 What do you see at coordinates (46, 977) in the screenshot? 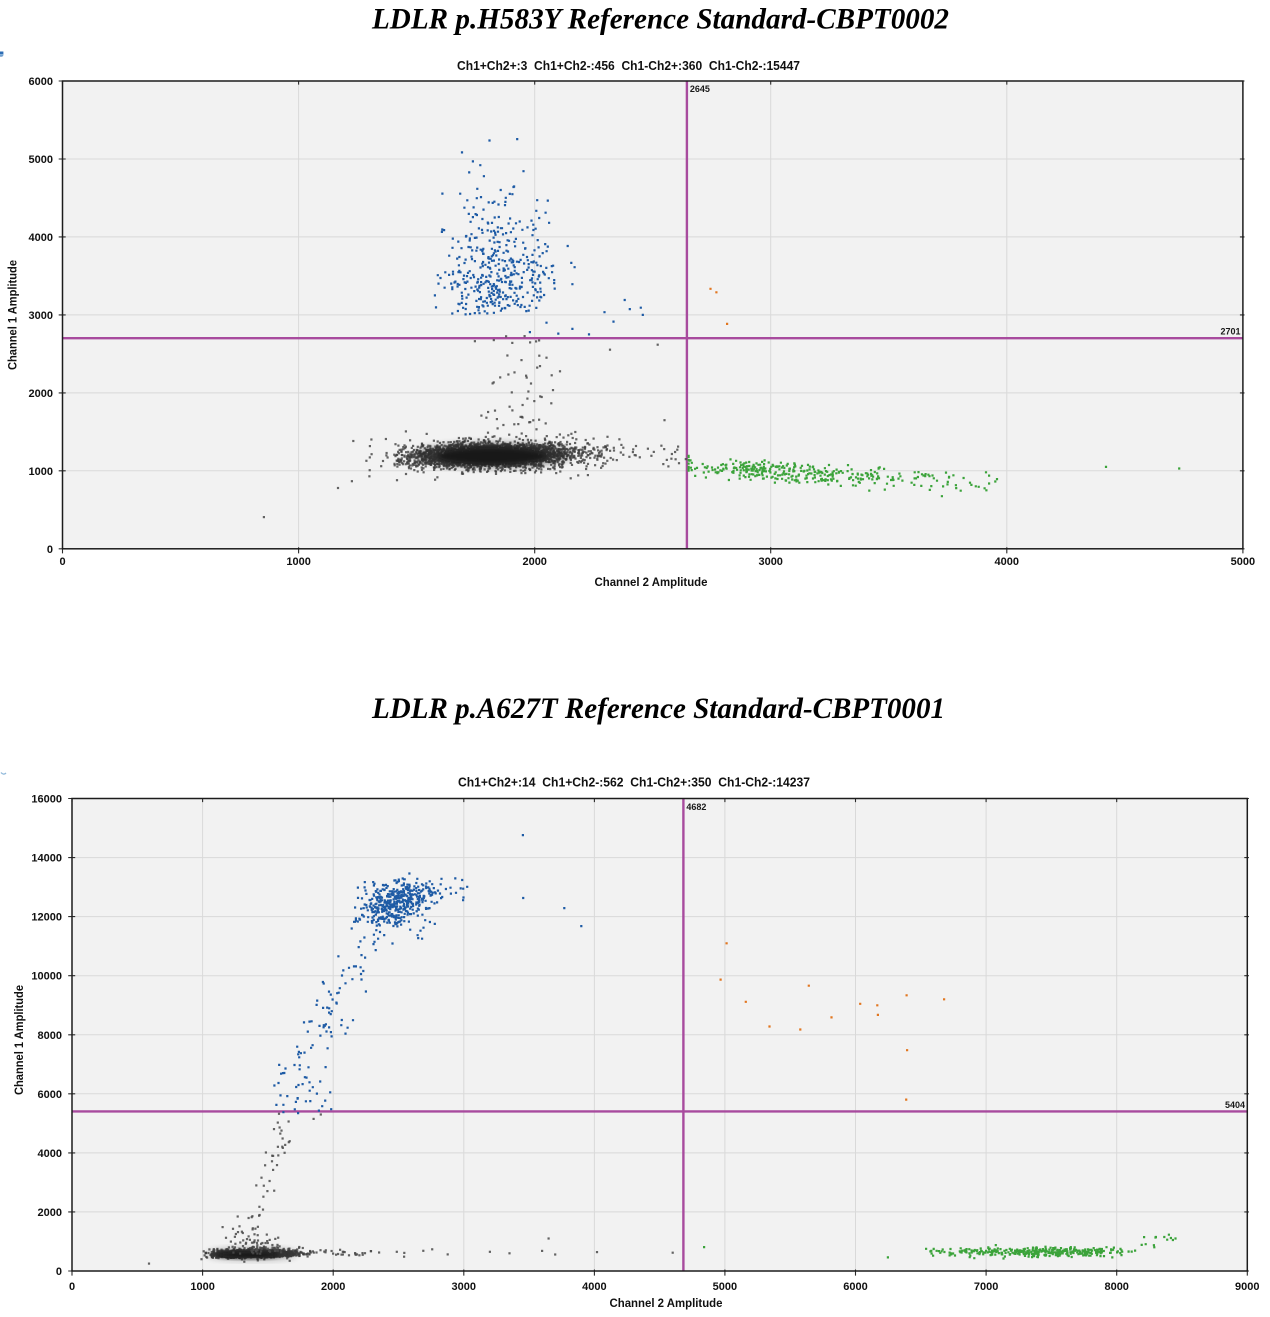
I see `svg-text: 10000` at bounding box center [46, 977].